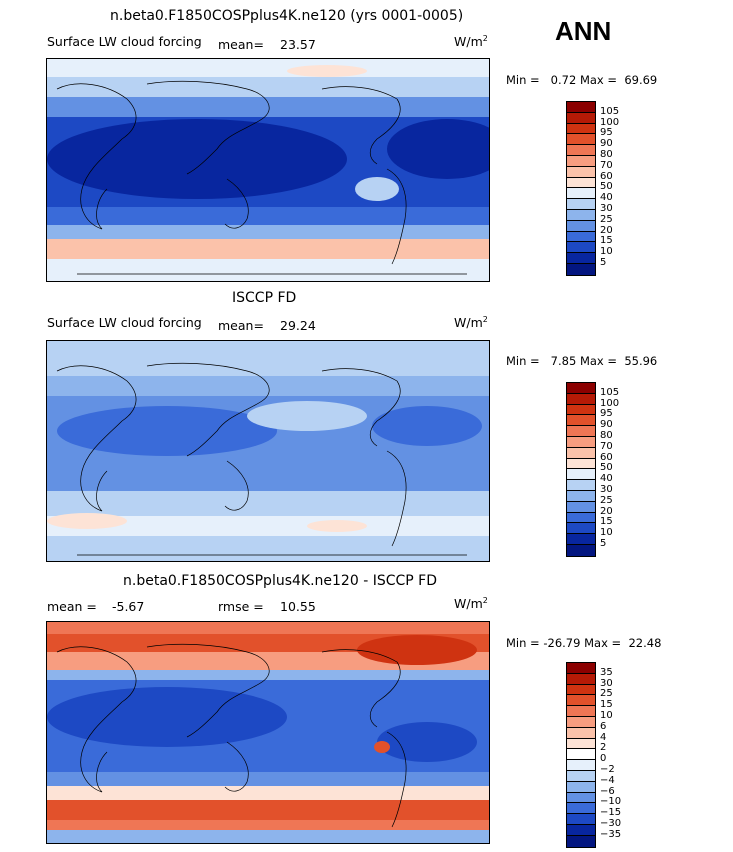 Image resolution: width=733 pixels, height=852 pixels. Describe the element at coordinates (607, 791) in the screenshot. I see `colorbar-tick-label: −6` at that location.